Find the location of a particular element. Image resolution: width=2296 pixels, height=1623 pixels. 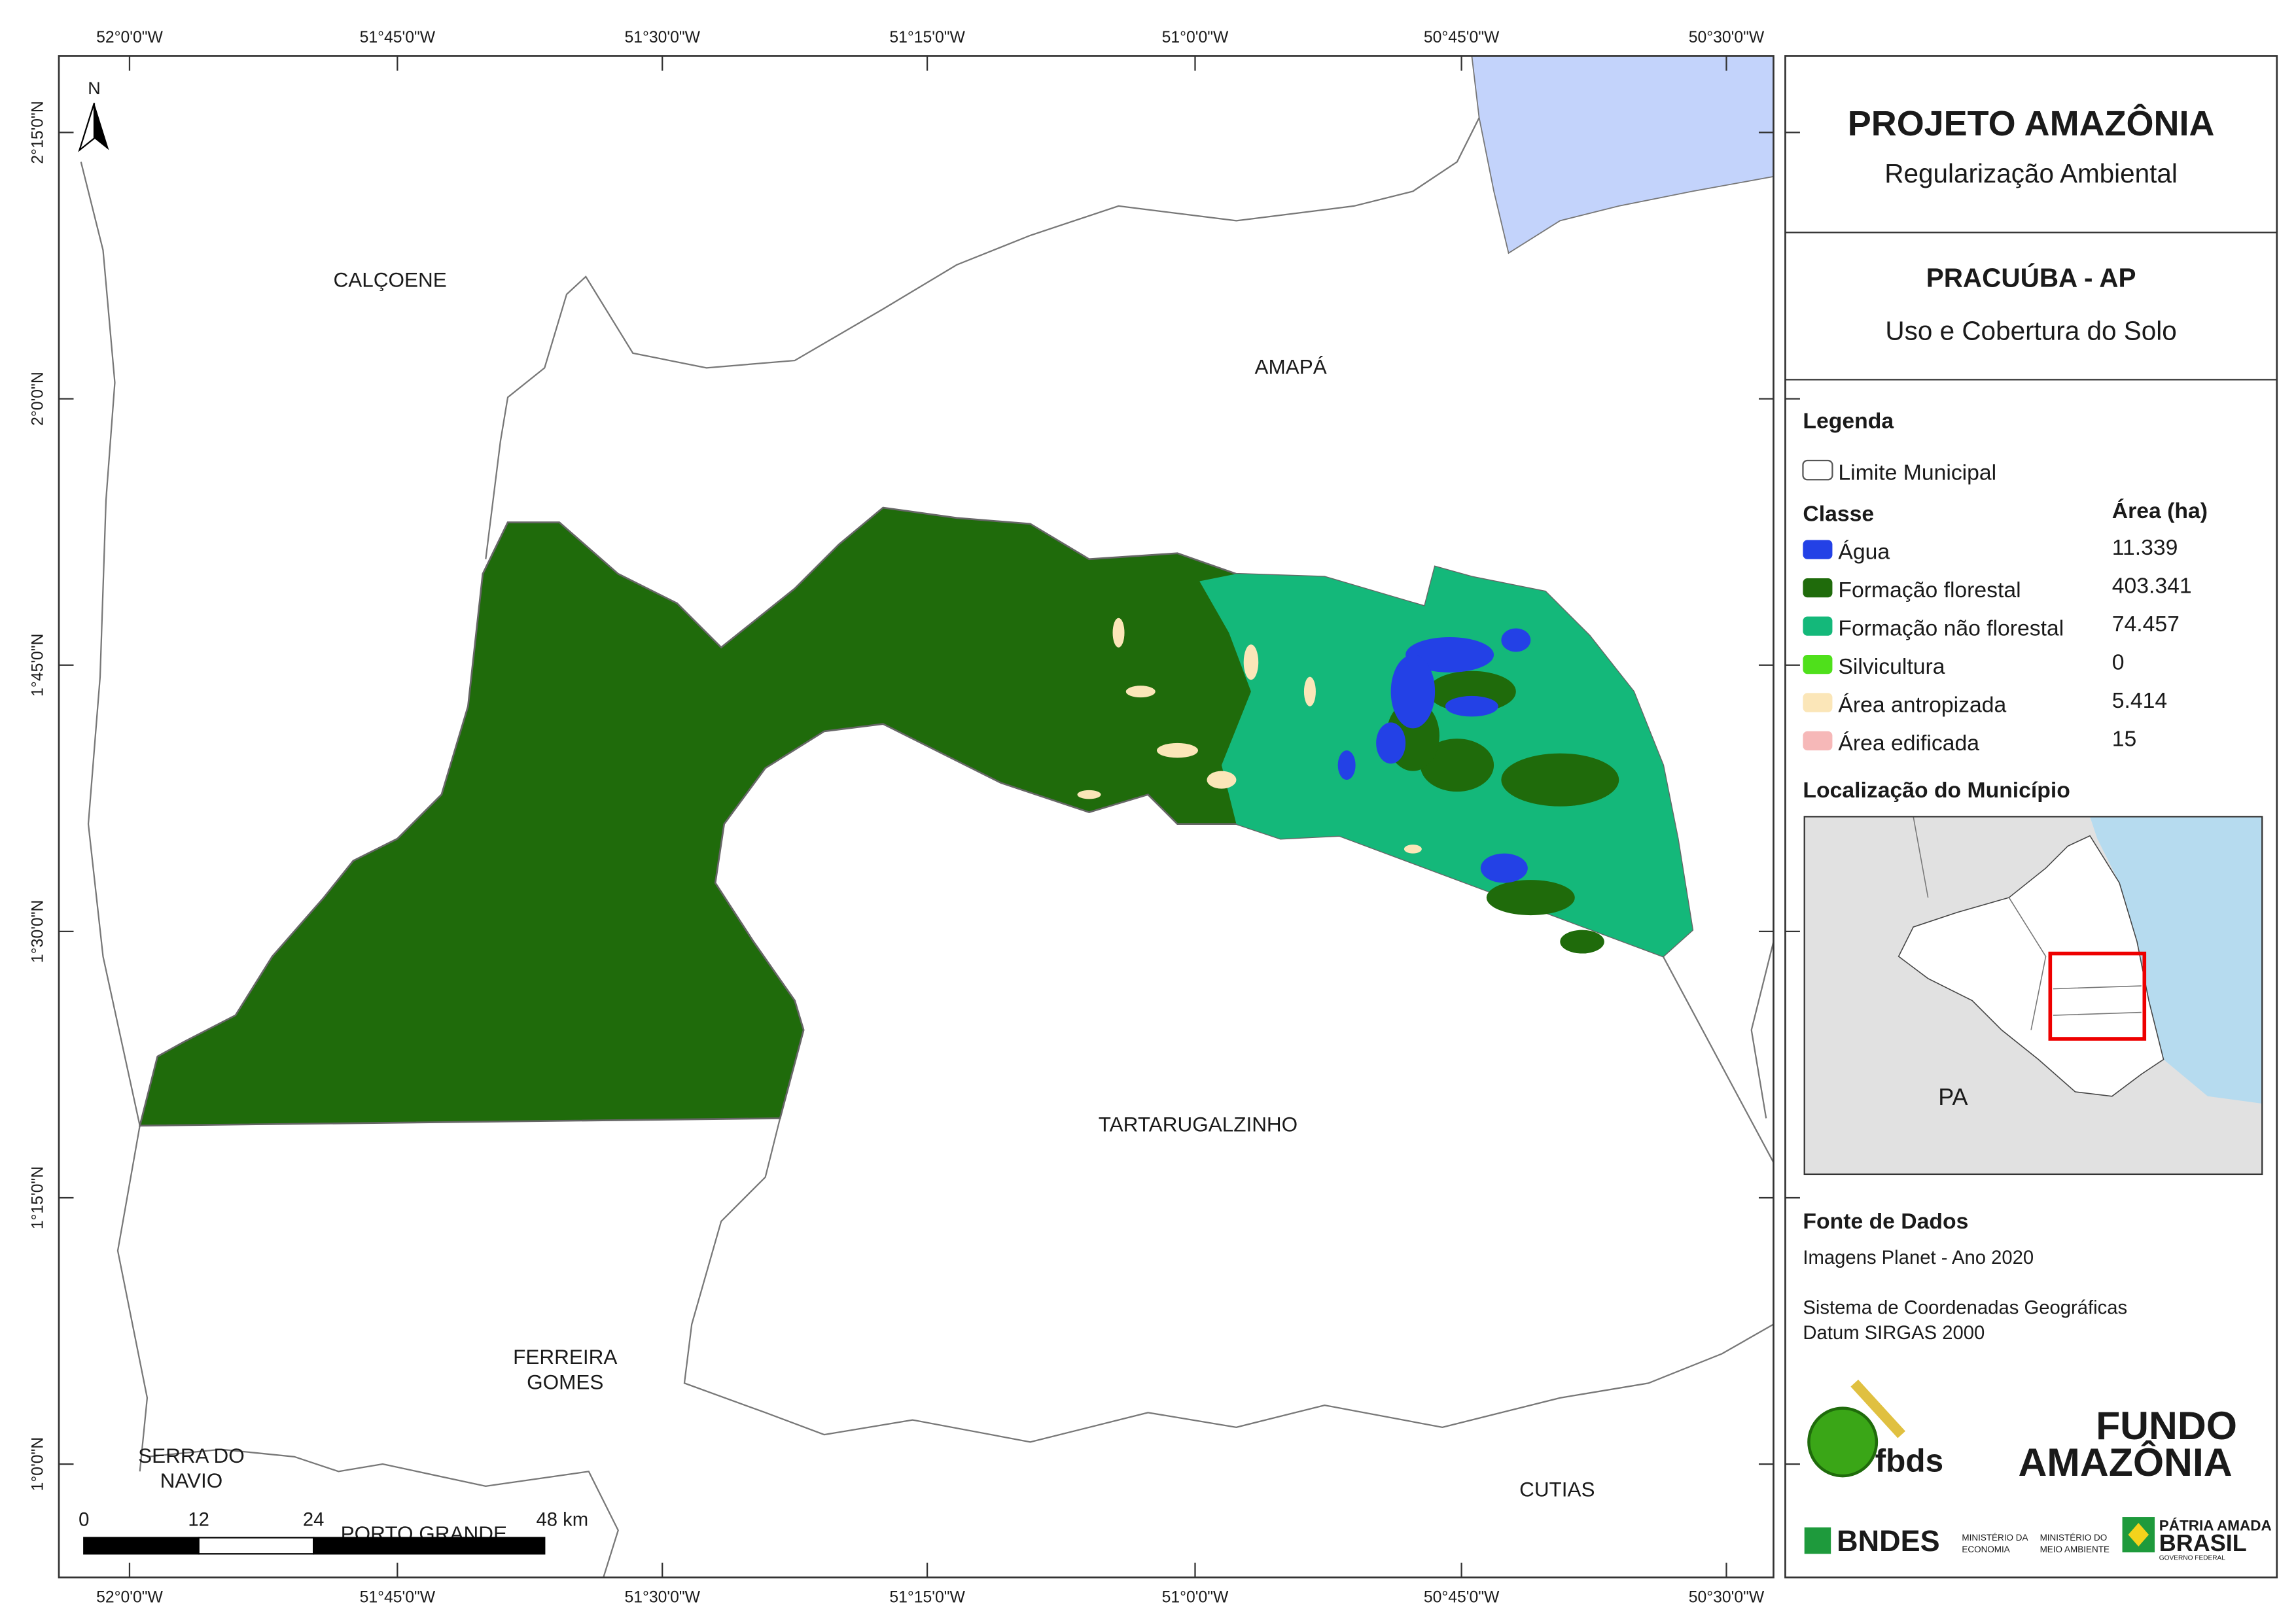

theme: Uso e Cobertura do Solo is located at coordinates (2031, 331).